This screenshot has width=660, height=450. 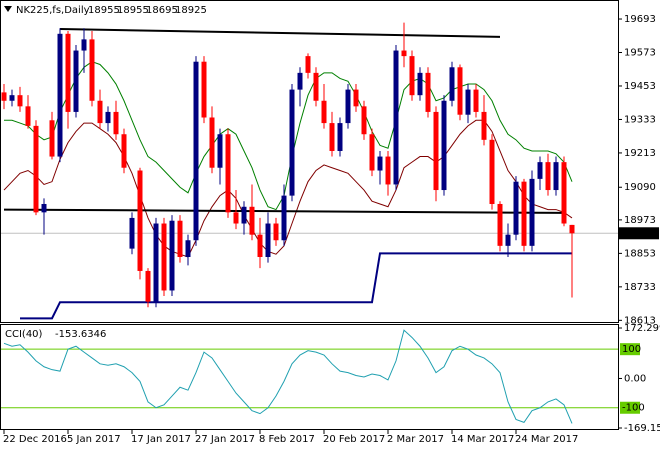 I want to click on y-tick-label: 18613, so click(x=640, y=320).